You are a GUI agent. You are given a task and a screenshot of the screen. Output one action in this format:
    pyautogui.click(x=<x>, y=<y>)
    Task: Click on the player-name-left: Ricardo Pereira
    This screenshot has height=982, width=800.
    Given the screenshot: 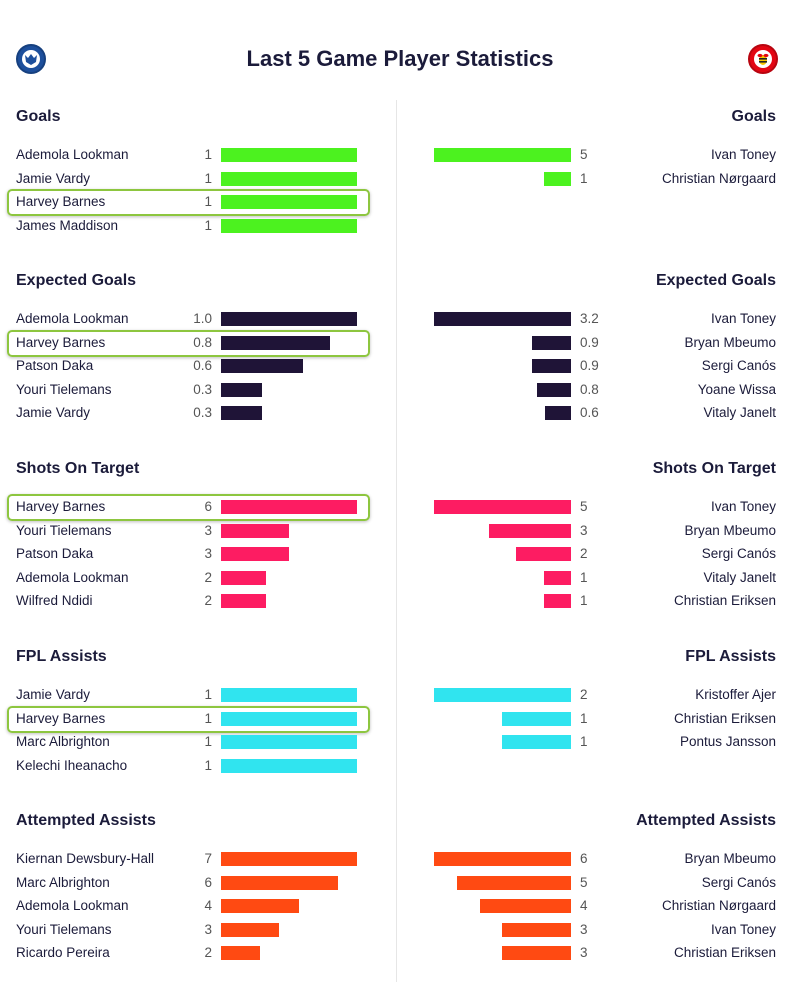 What is the action you would take?
    pyautogui.click(x=63, y=952)
    